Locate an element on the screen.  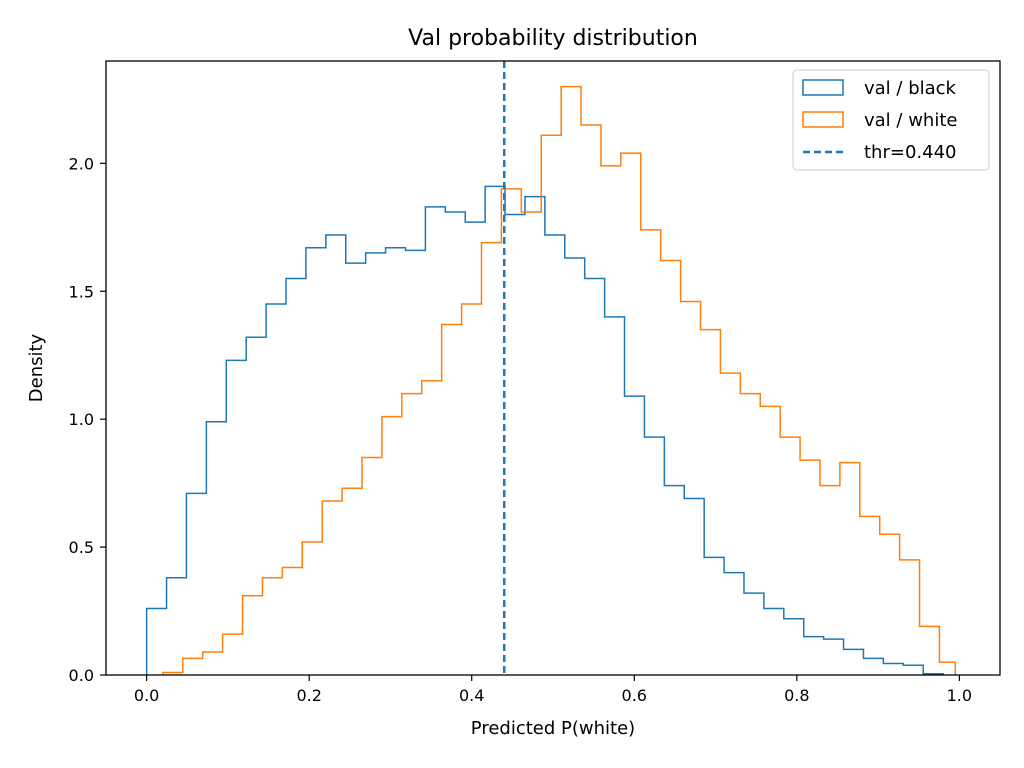
chart-title: Val probability distribution is located at coordinates (553, 38).